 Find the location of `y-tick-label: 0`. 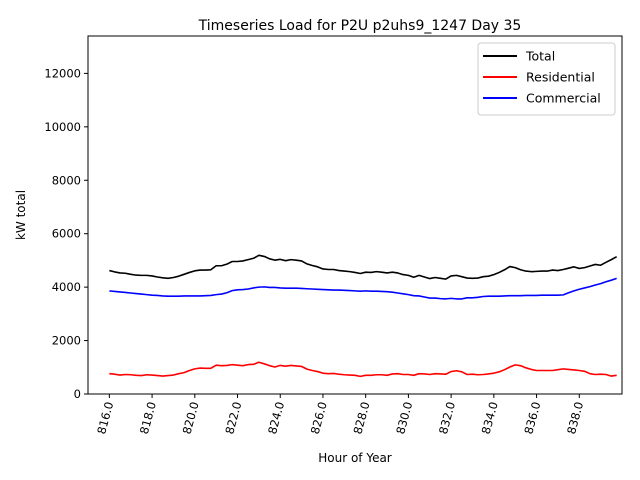

y-tick-label: 0 is located at coordinates (77, 394).